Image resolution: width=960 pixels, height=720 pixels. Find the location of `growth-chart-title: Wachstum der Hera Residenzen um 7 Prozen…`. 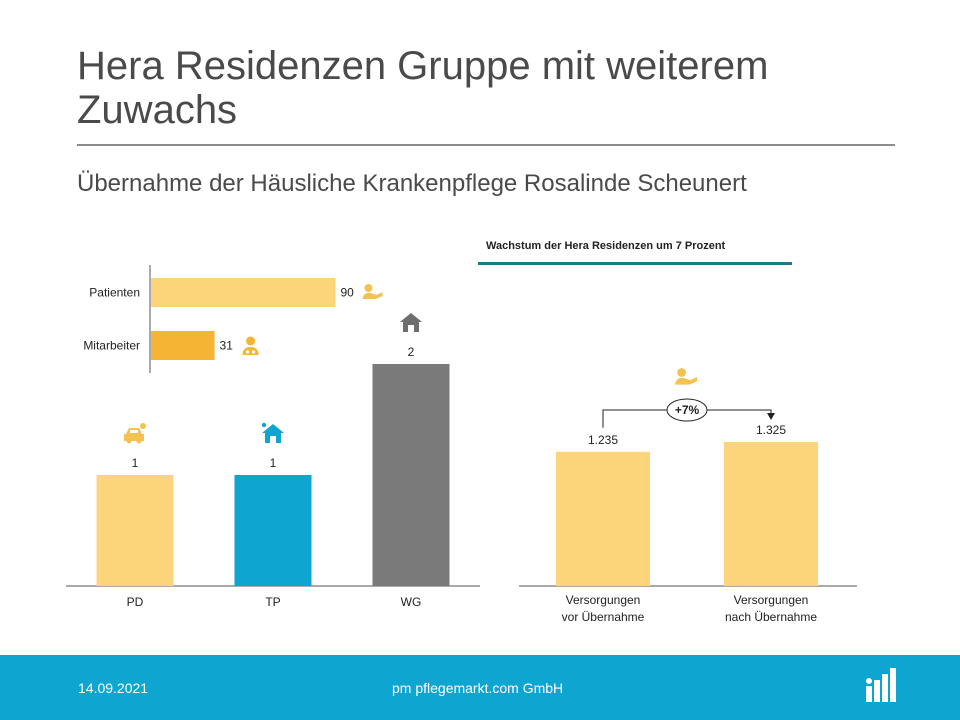

growth-chart-title: Wachstum der Hera Residenzen um 7 Prozen… is located at coordinates (606, 246).